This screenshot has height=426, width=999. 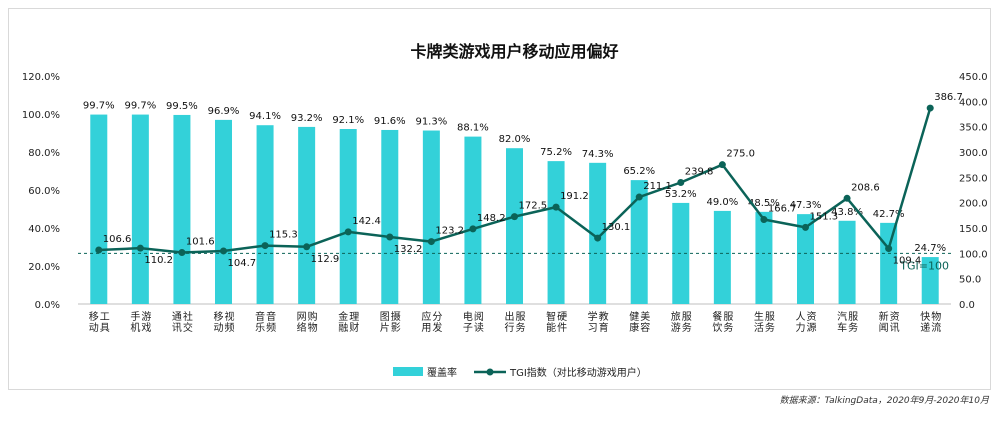 What do you see at coordinates (135, 316) in the screenshot?
I see `x-tick-label-char: 手` at bounding box center [135, 316].